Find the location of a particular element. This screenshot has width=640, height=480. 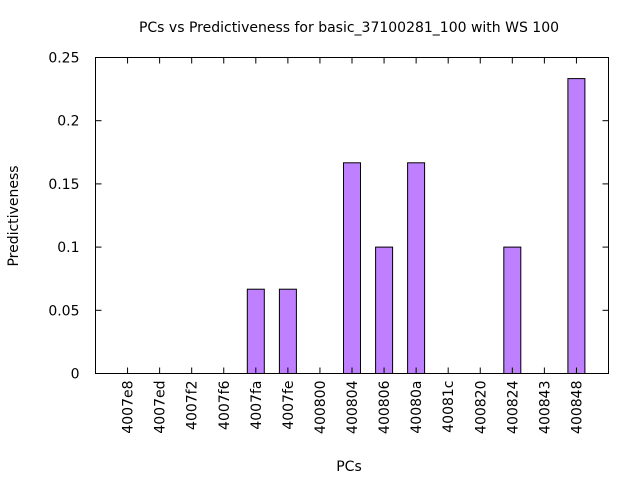

x-tick-label: 40081c is located at coordinates (449, 407).